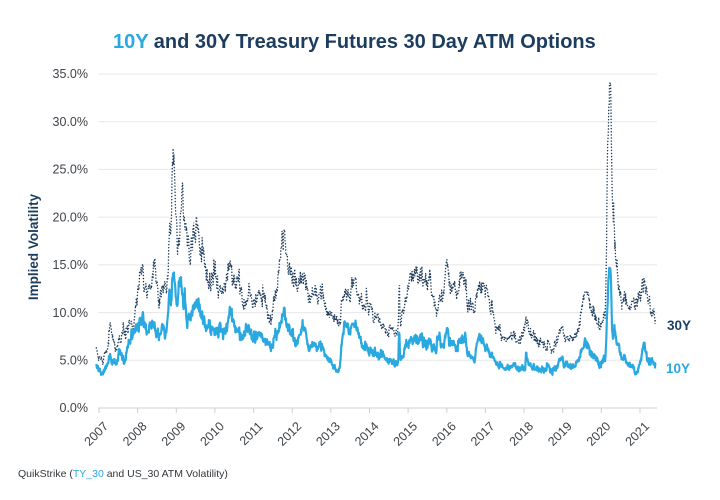 The image size is (720, 500). What do you see at coordinates (70, 74) in the screenshot?
I see `svg-text: 35.0%` at bounding box center [70, 74].